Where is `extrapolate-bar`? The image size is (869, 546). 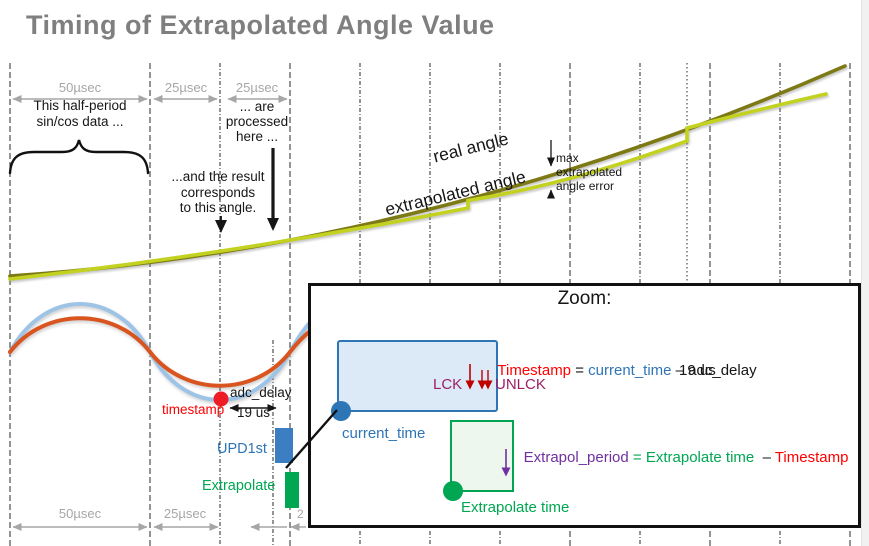
extrapolate-bar is located at coordinates (292, 490).